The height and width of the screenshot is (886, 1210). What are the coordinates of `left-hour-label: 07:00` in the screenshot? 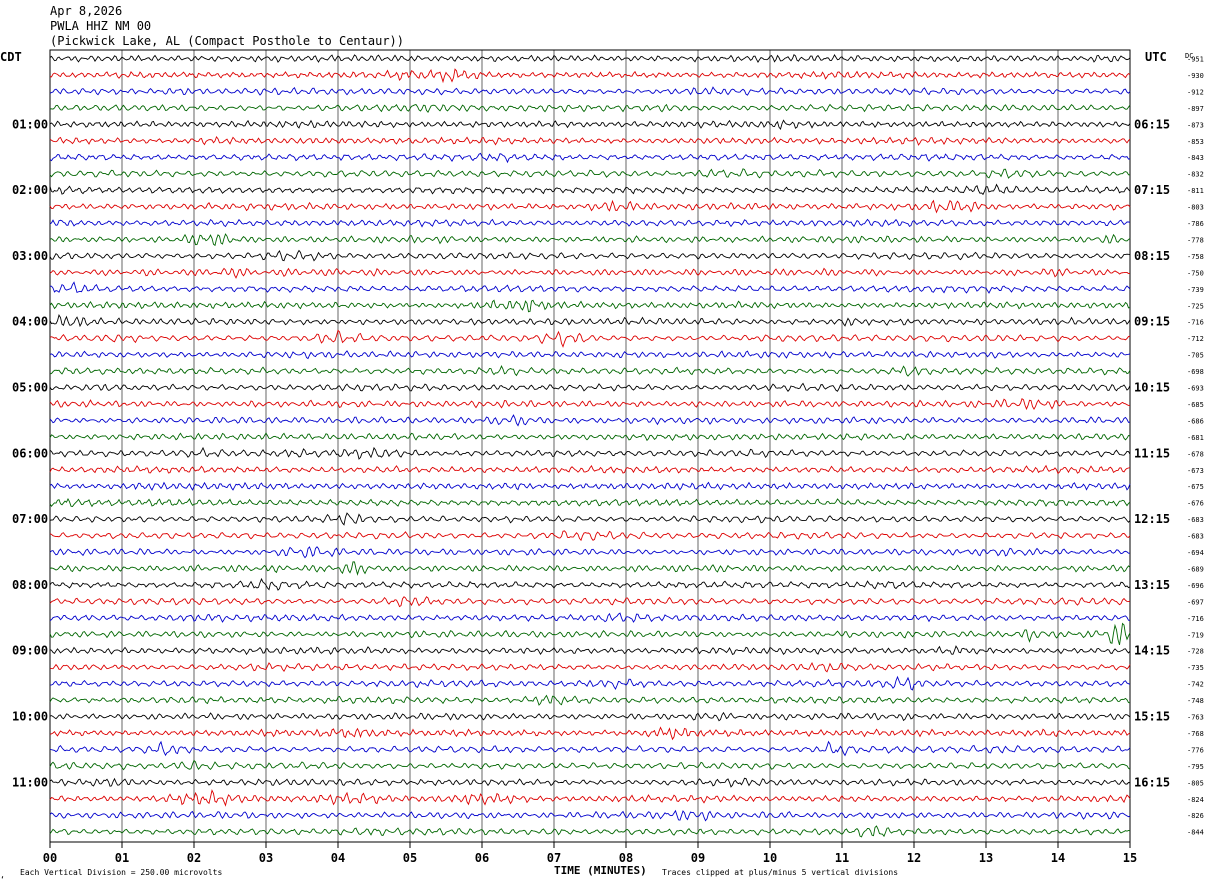 It's located at (30, 519).